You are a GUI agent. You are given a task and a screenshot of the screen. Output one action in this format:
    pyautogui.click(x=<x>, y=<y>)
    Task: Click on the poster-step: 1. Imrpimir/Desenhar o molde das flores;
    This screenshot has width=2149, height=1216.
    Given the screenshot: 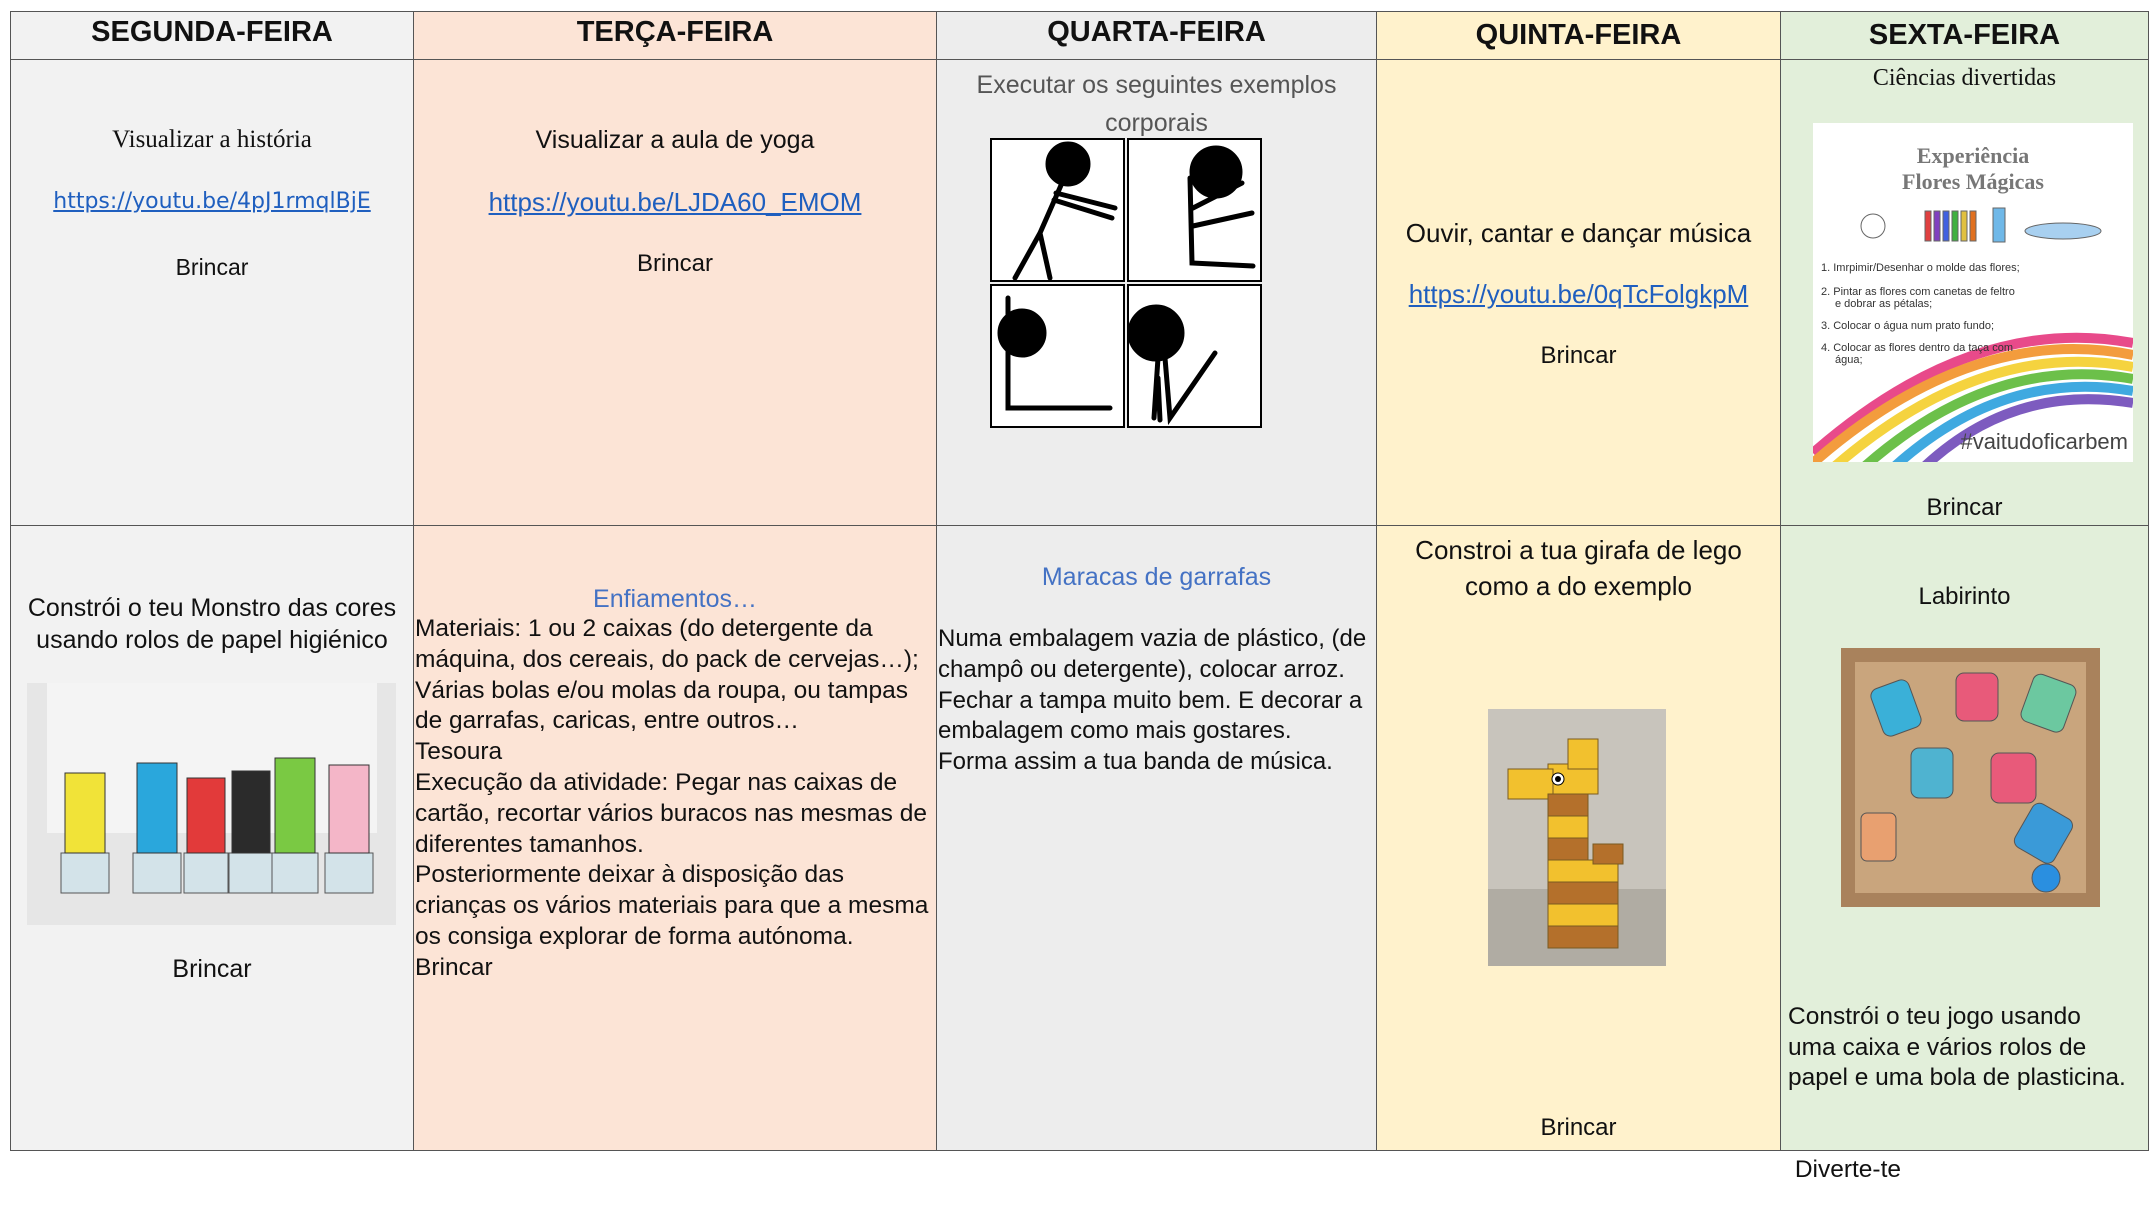 What is the action you would take?
    pyautogui.click(x=1920, y=268)
    